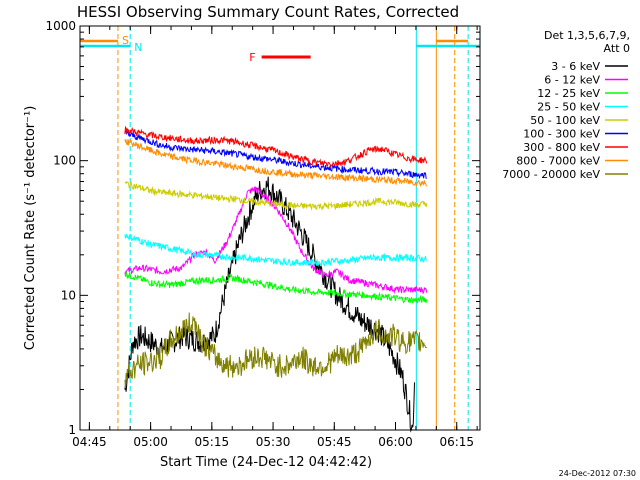 This screenshot has width=640, height=480. What do you see at coordinates (68, 295) in the screenshot?
I see `y-tick-label: 10` at bounding box center [68, 295].